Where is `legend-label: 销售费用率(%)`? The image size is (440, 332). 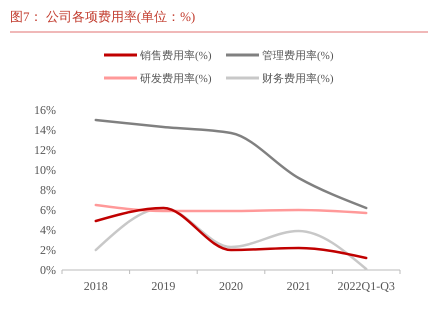
legend-label: 销售费用率(%) is located at coordinates (175, 55).